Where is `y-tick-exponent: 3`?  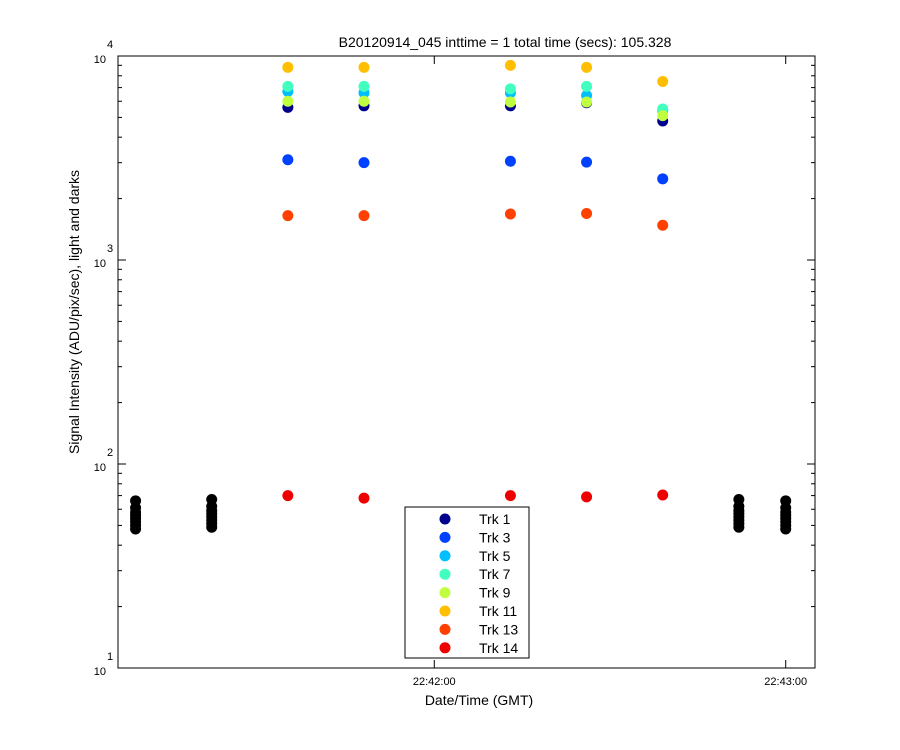
y-tick-exponent: 3 is located at coordinates (110, 249).